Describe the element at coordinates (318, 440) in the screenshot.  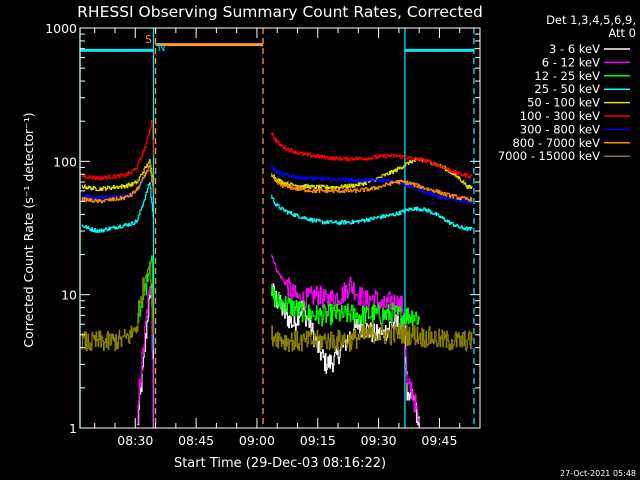
I see `x-tick-label-3: 09:15` at that location.